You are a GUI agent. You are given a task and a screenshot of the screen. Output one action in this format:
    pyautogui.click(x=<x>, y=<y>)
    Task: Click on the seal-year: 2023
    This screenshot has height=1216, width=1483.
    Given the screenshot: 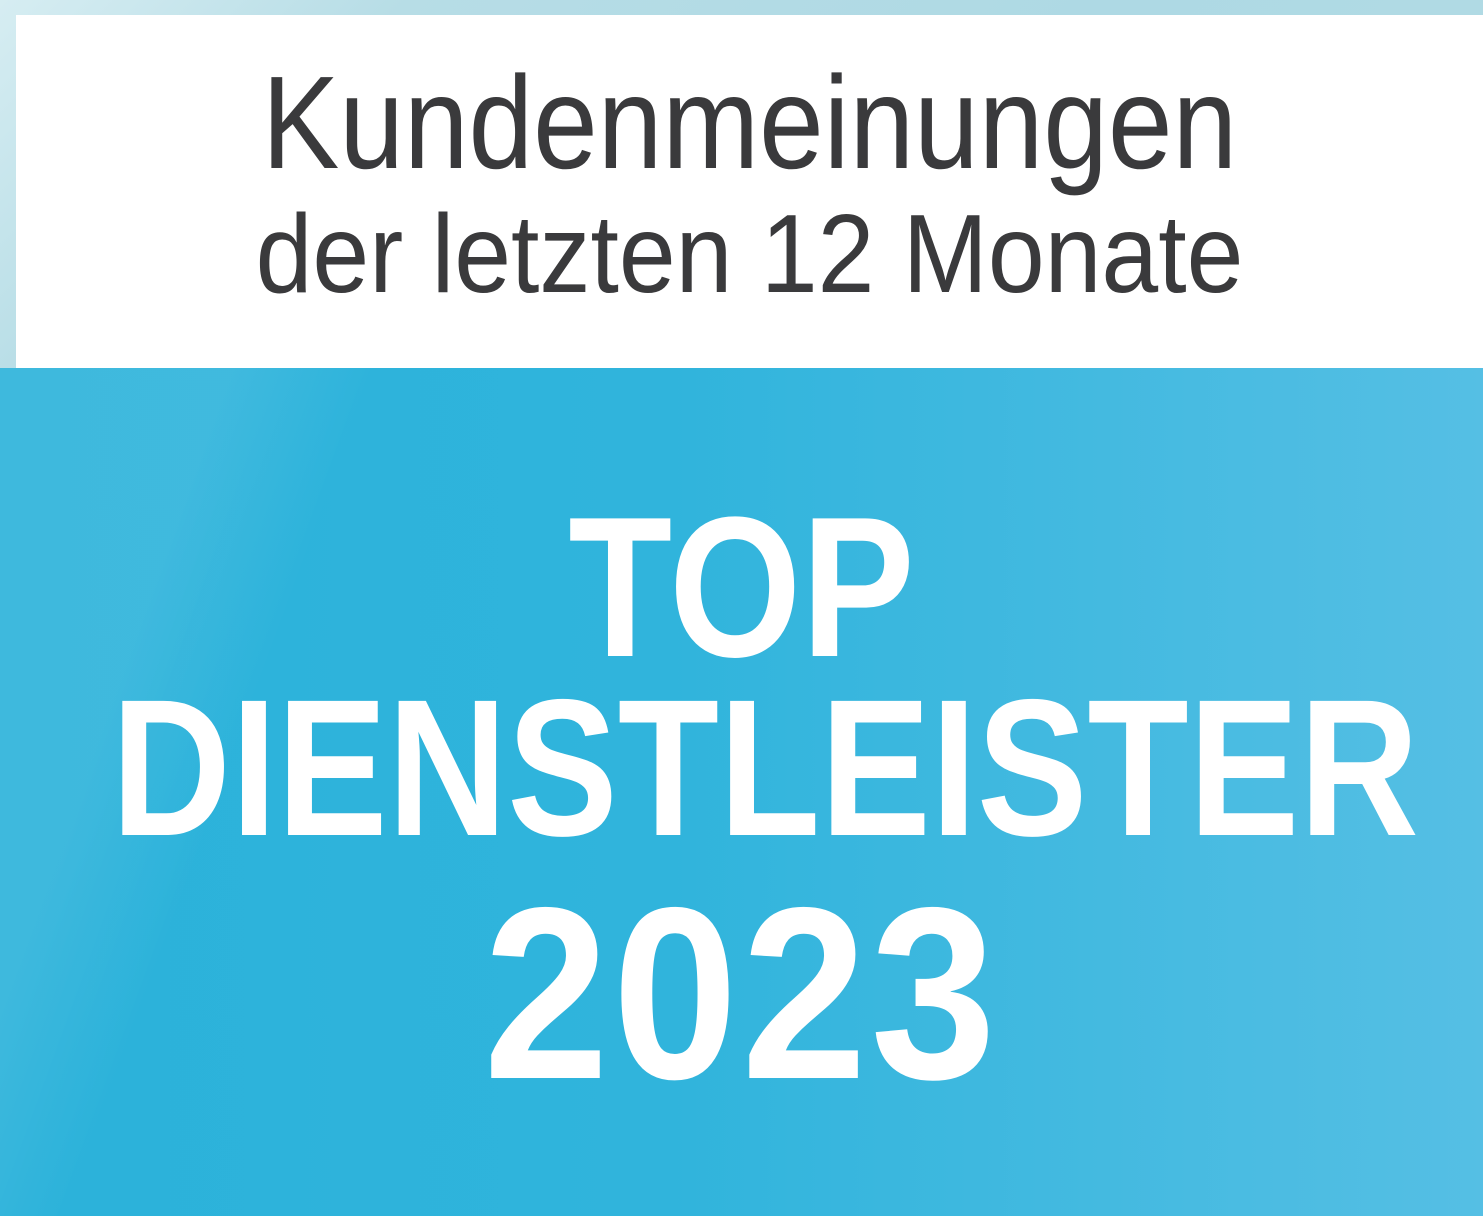 What is the action you would take?
    pyautogui.click(x=741, y=993)
    